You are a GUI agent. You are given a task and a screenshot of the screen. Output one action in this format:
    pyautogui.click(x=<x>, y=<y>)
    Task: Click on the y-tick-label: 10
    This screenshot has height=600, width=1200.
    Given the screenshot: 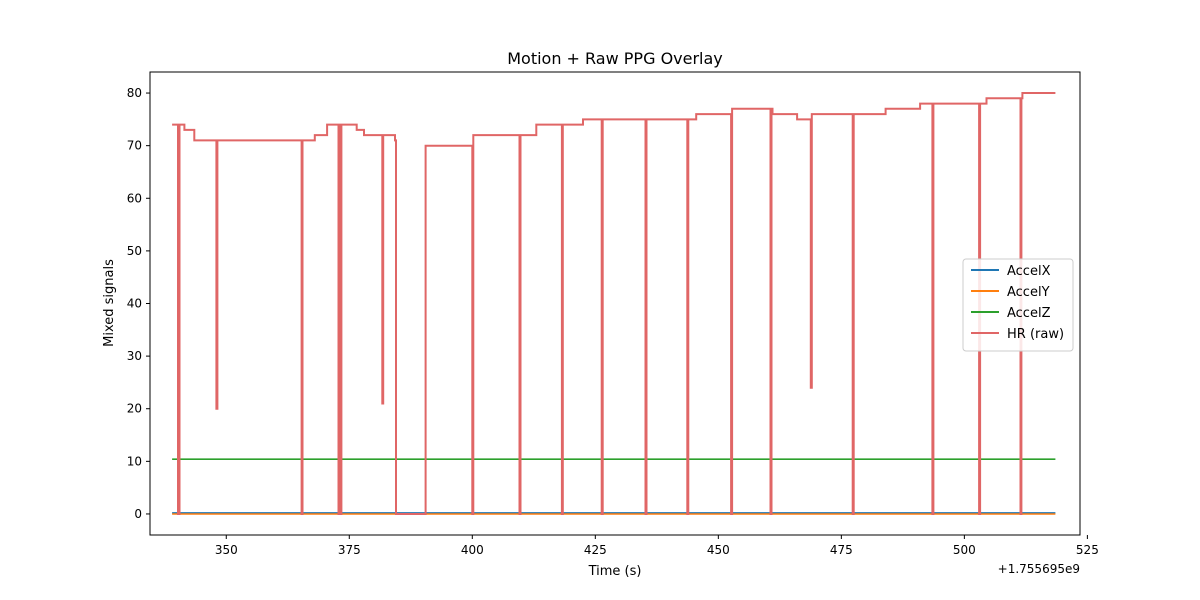 What is the action you would take?
    pyautogui.click(x=134, y=461)
    